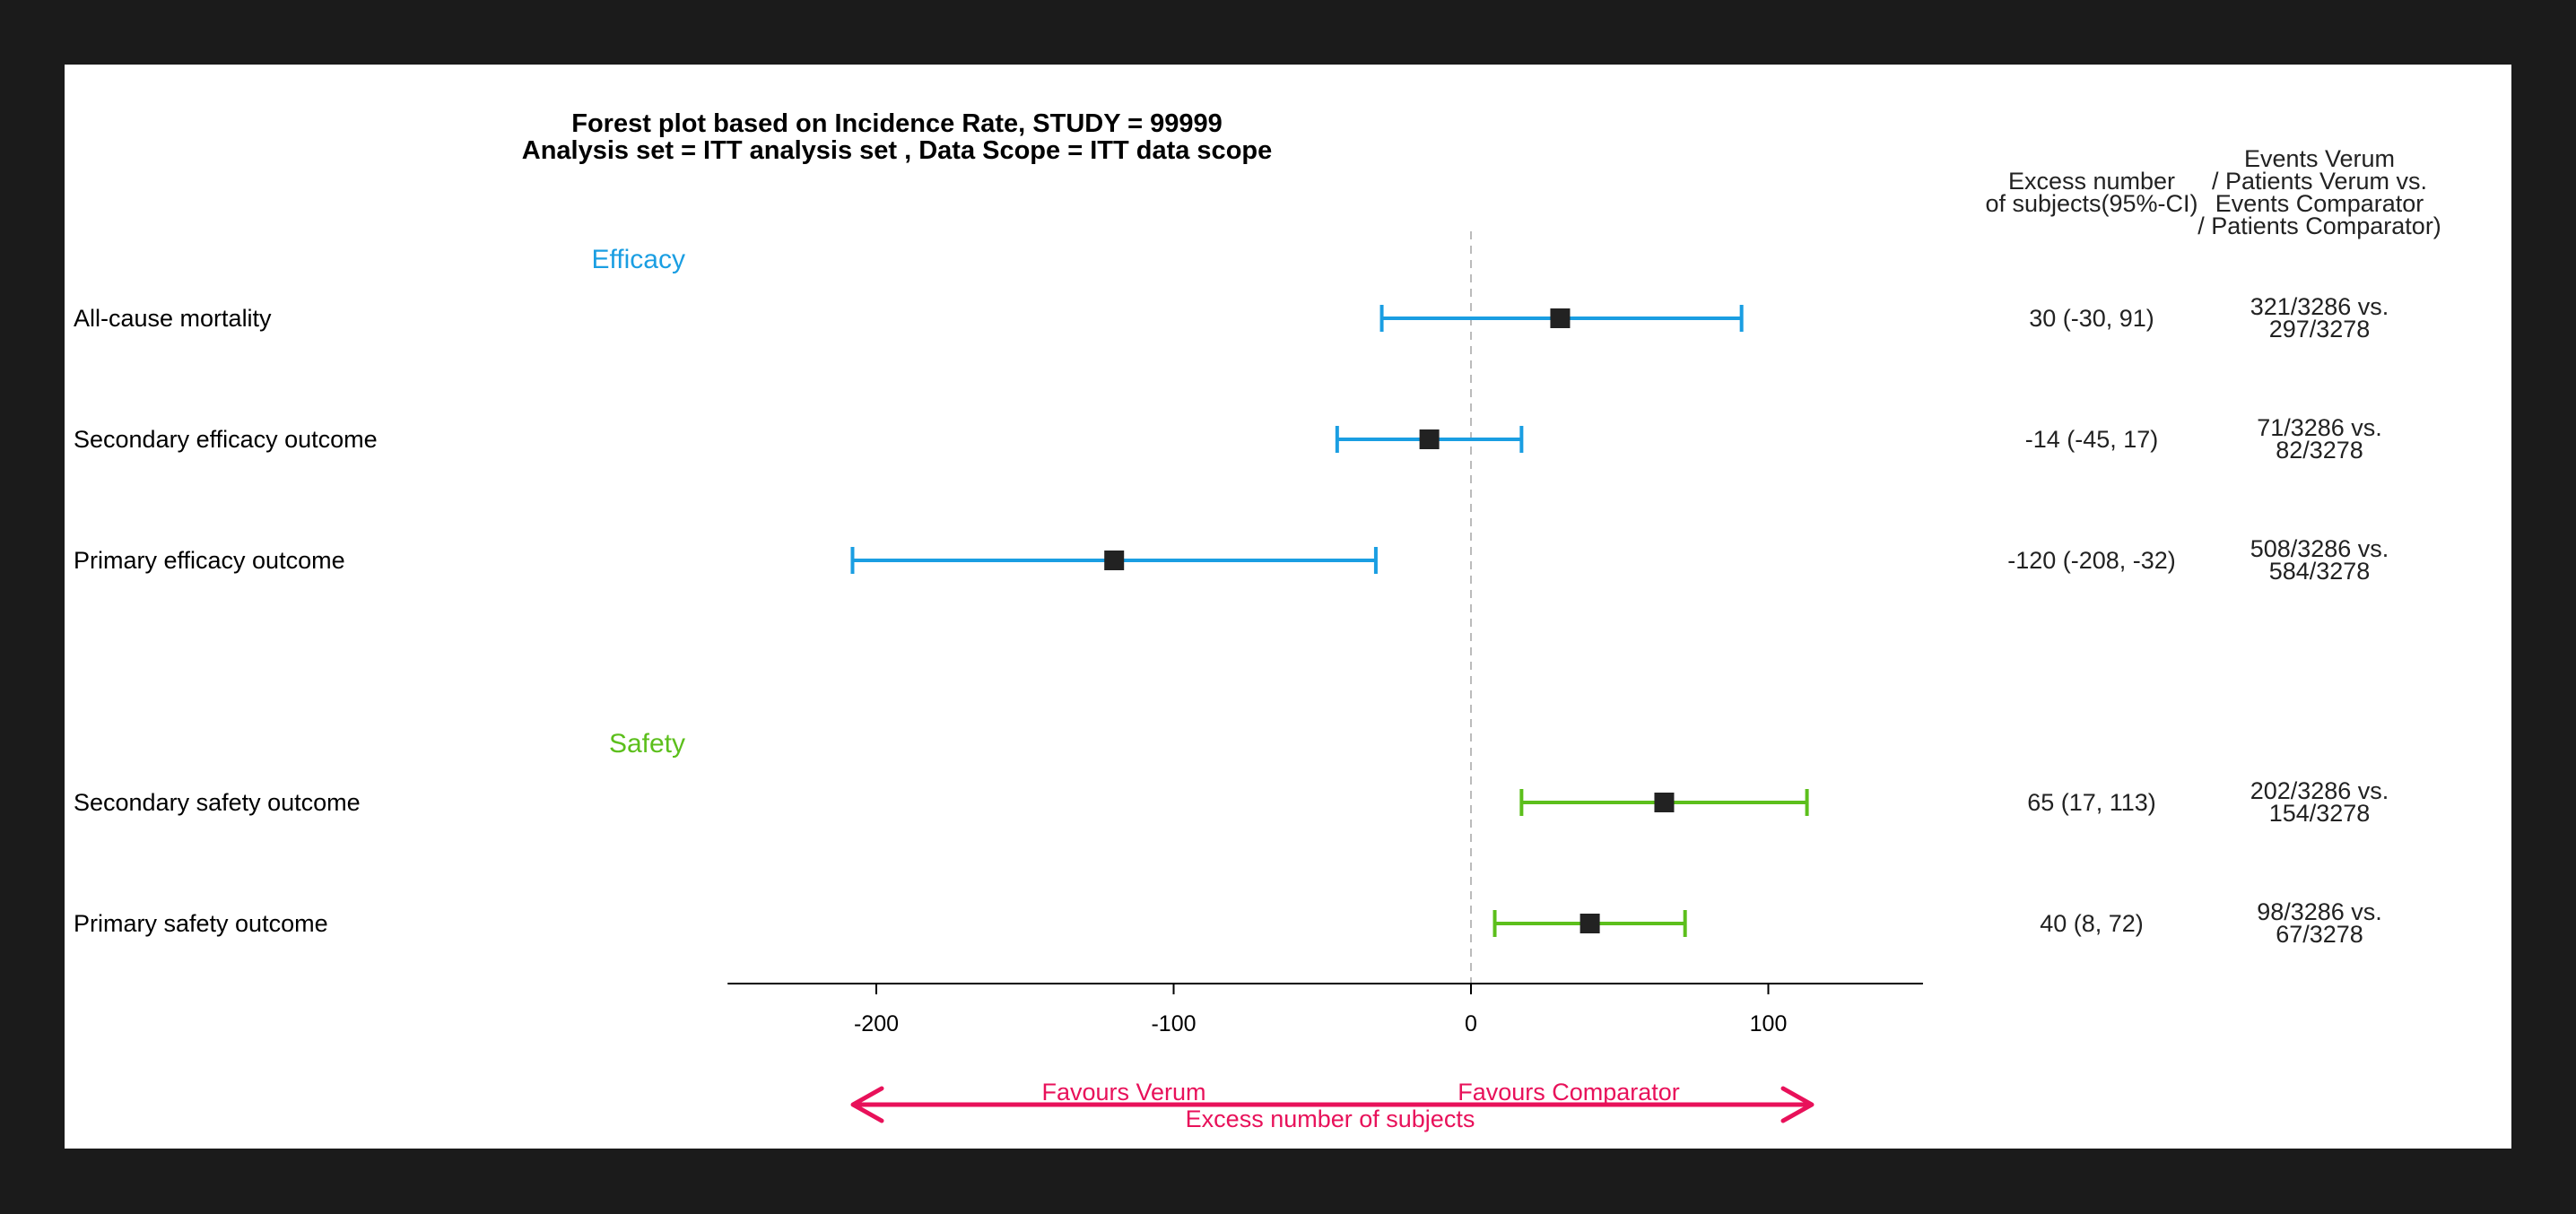  What do you see at coordinates (1769, 1023) in the screenshot?
I see `x-tick-label: 100` at bounding box center [1769, 1023].